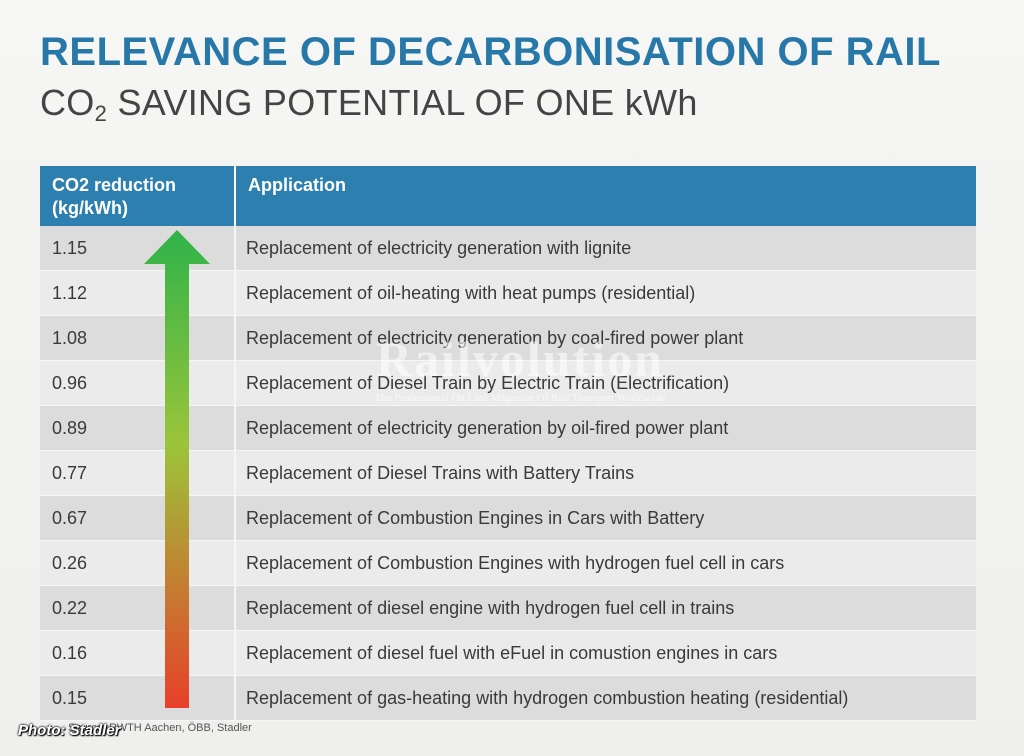 This screenshot has width=1024, height=756. What do you see at coordinates (138, 518) in the screenshot?
I see `co2-value-cell: 0.67` at bounding box center [138, 518].